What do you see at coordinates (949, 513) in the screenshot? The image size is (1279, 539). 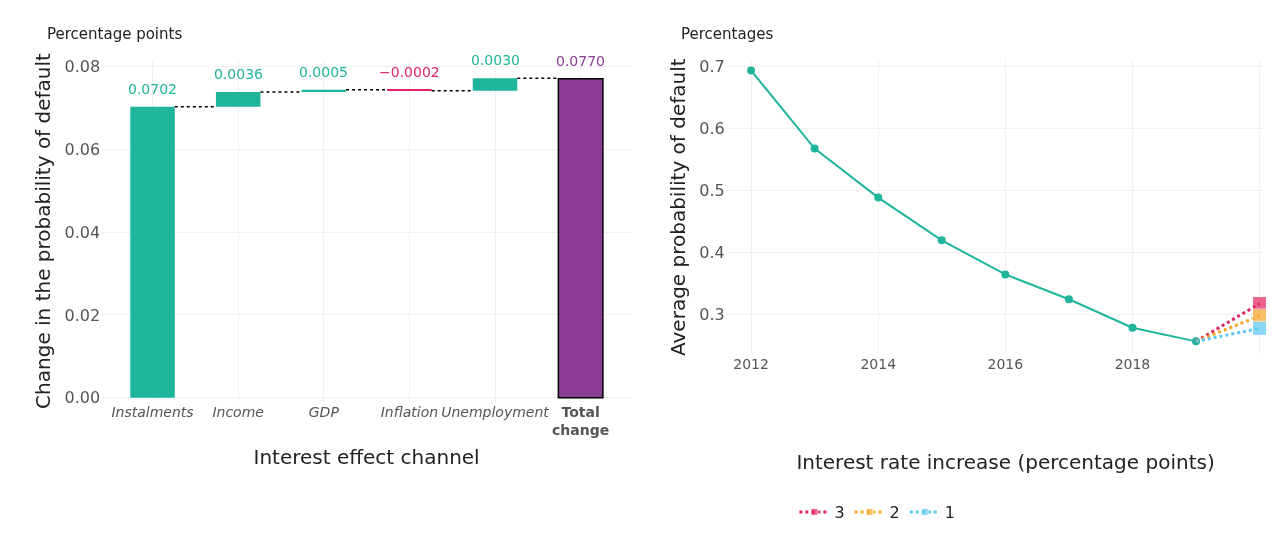 I see `legend-label: 1` at bounding box center [949, 513].